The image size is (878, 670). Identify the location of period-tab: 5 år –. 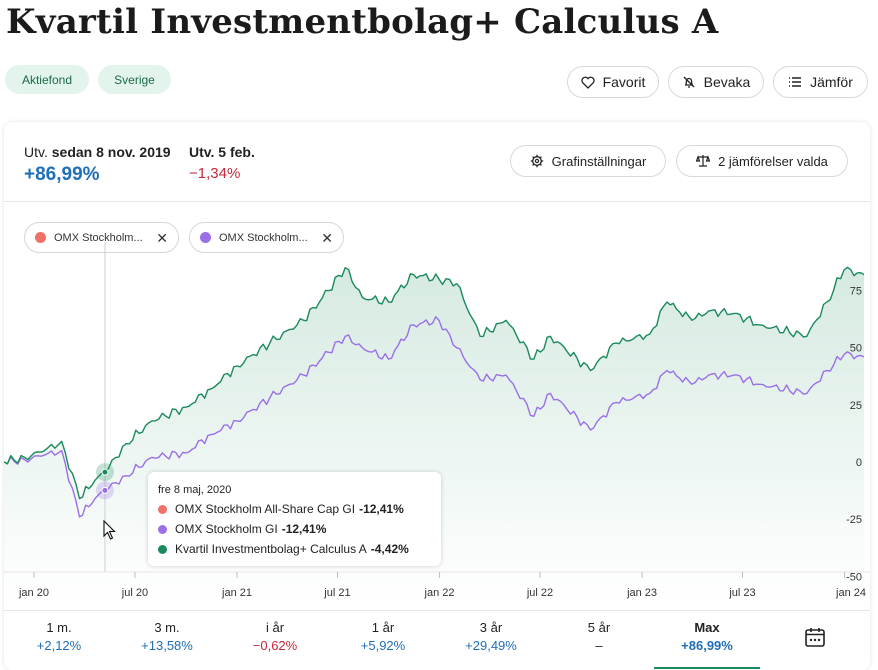
(599, 641).